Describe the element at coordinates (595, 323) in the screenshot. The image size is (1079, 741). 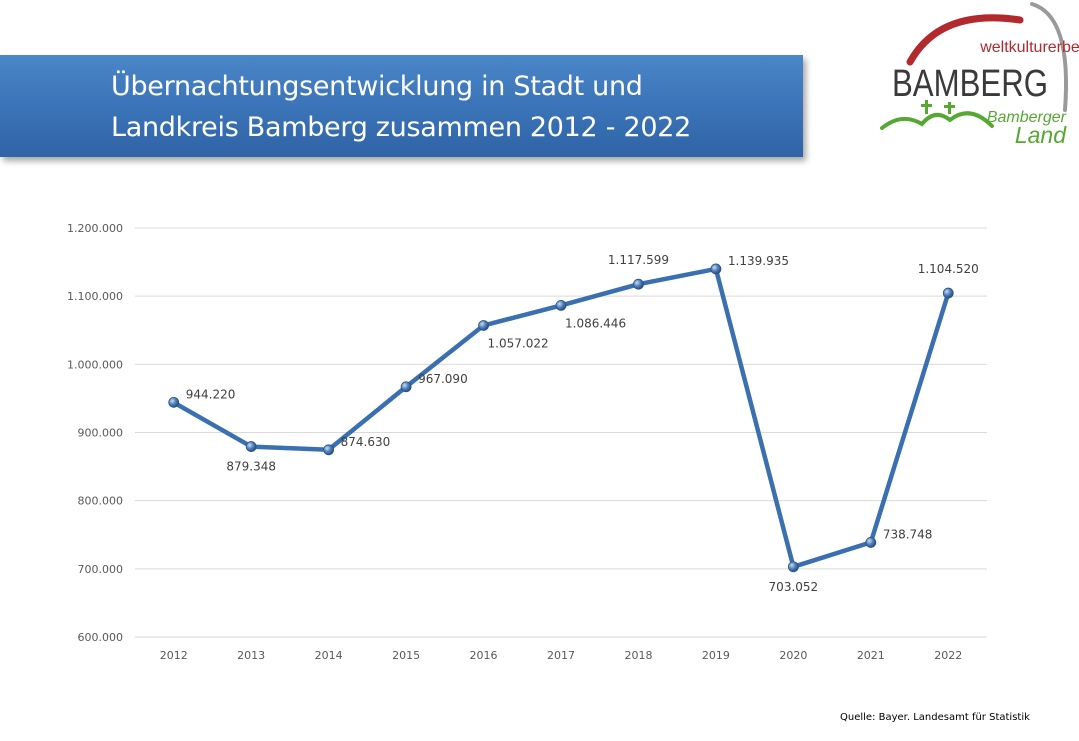
I see `data-label: 1.086.446` at that location.